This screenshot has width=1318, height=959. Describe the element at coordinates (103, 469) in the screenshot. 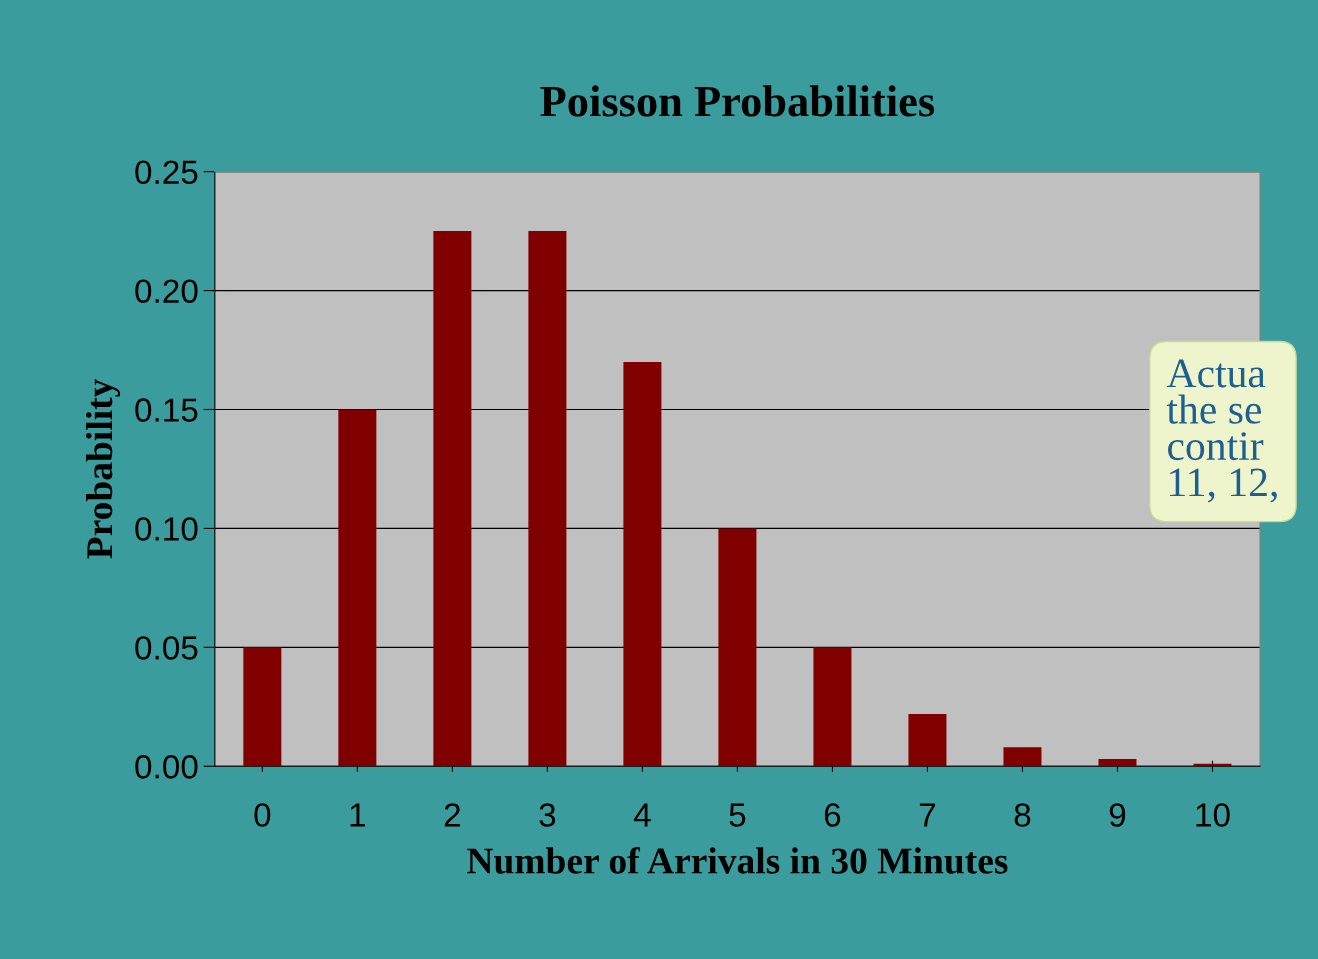

I see `y-axis-title: Probability` at that location.